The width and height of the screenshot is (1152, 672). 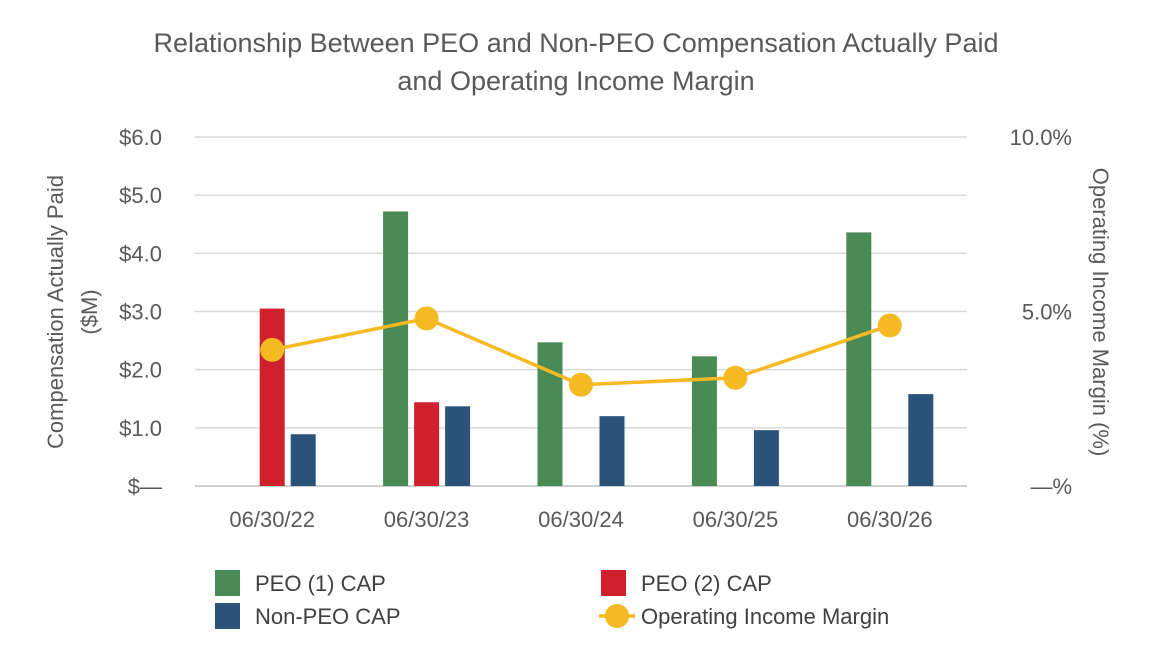 What do you see at coordinates (1100, 312) in the screenshot?
I see `right-axis-title: Operating Income Margin (%)` at bounding box center [1100, 312].